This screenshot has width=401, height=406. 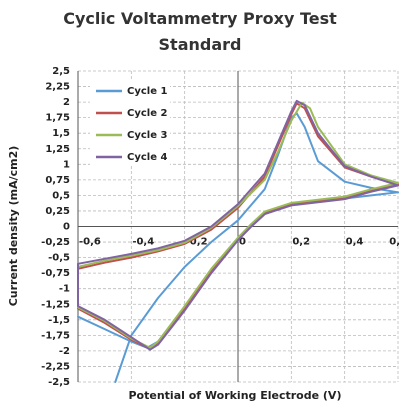 What do you see at coordinates (235, 395) in the screenshot?
I see `x-axis-title: Potential of Working Electrode (V)` at bounding box center [235, 395].